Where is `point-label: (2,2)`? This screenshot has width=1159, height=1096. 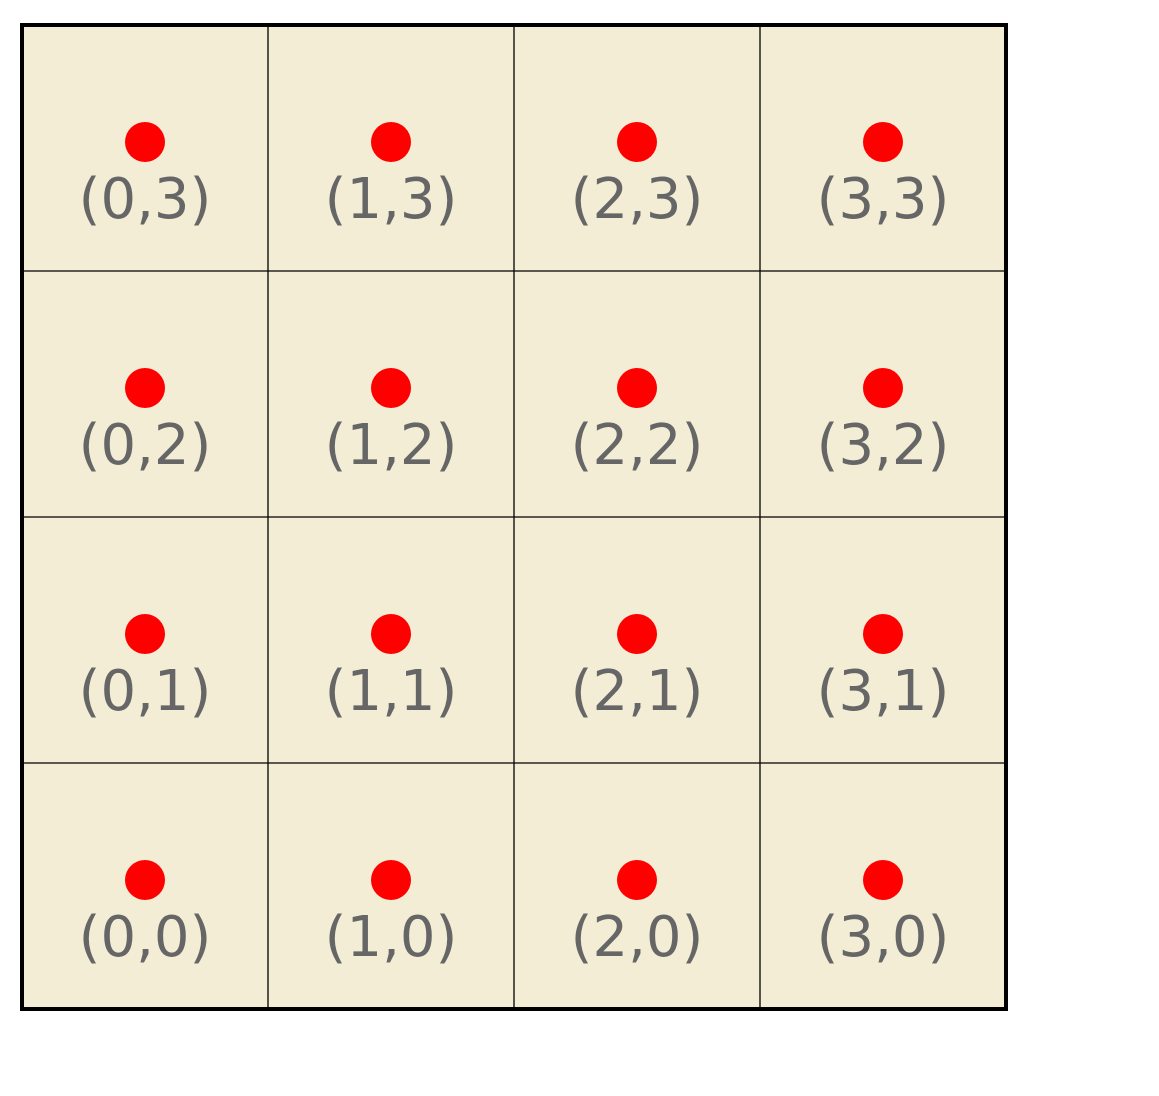 point-label: (2,2) is located at coordinates (637, 445).